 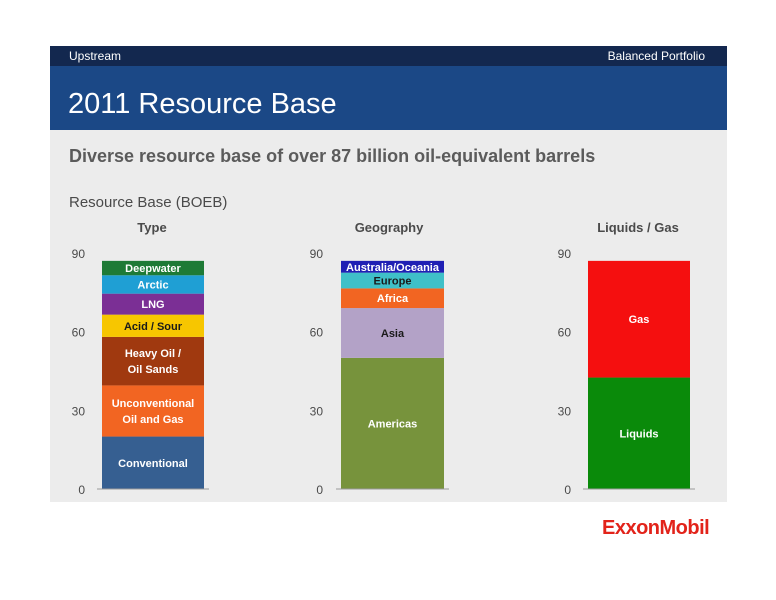 I want to click on segment-label: Deepwater, so click(x=153, y=269).